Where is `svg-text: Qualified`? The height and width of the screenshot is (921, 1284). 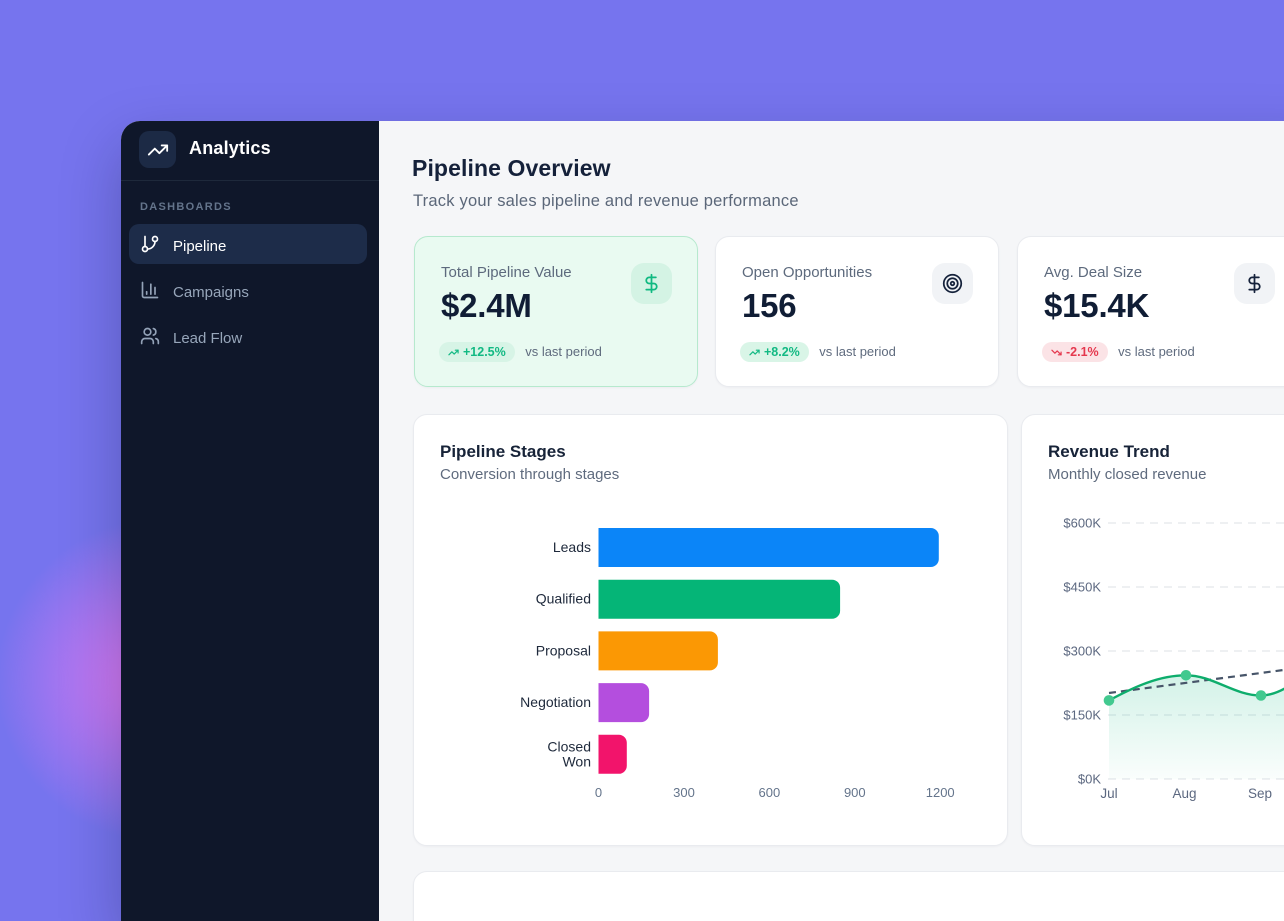 svg-text: Qualified is located at coordinates (563, 599).